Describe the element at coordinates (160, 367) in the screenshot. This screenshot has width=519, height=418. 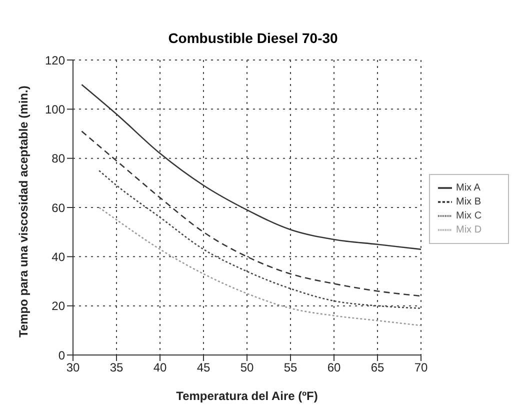
I see `x-tick-label: 40` at that location.